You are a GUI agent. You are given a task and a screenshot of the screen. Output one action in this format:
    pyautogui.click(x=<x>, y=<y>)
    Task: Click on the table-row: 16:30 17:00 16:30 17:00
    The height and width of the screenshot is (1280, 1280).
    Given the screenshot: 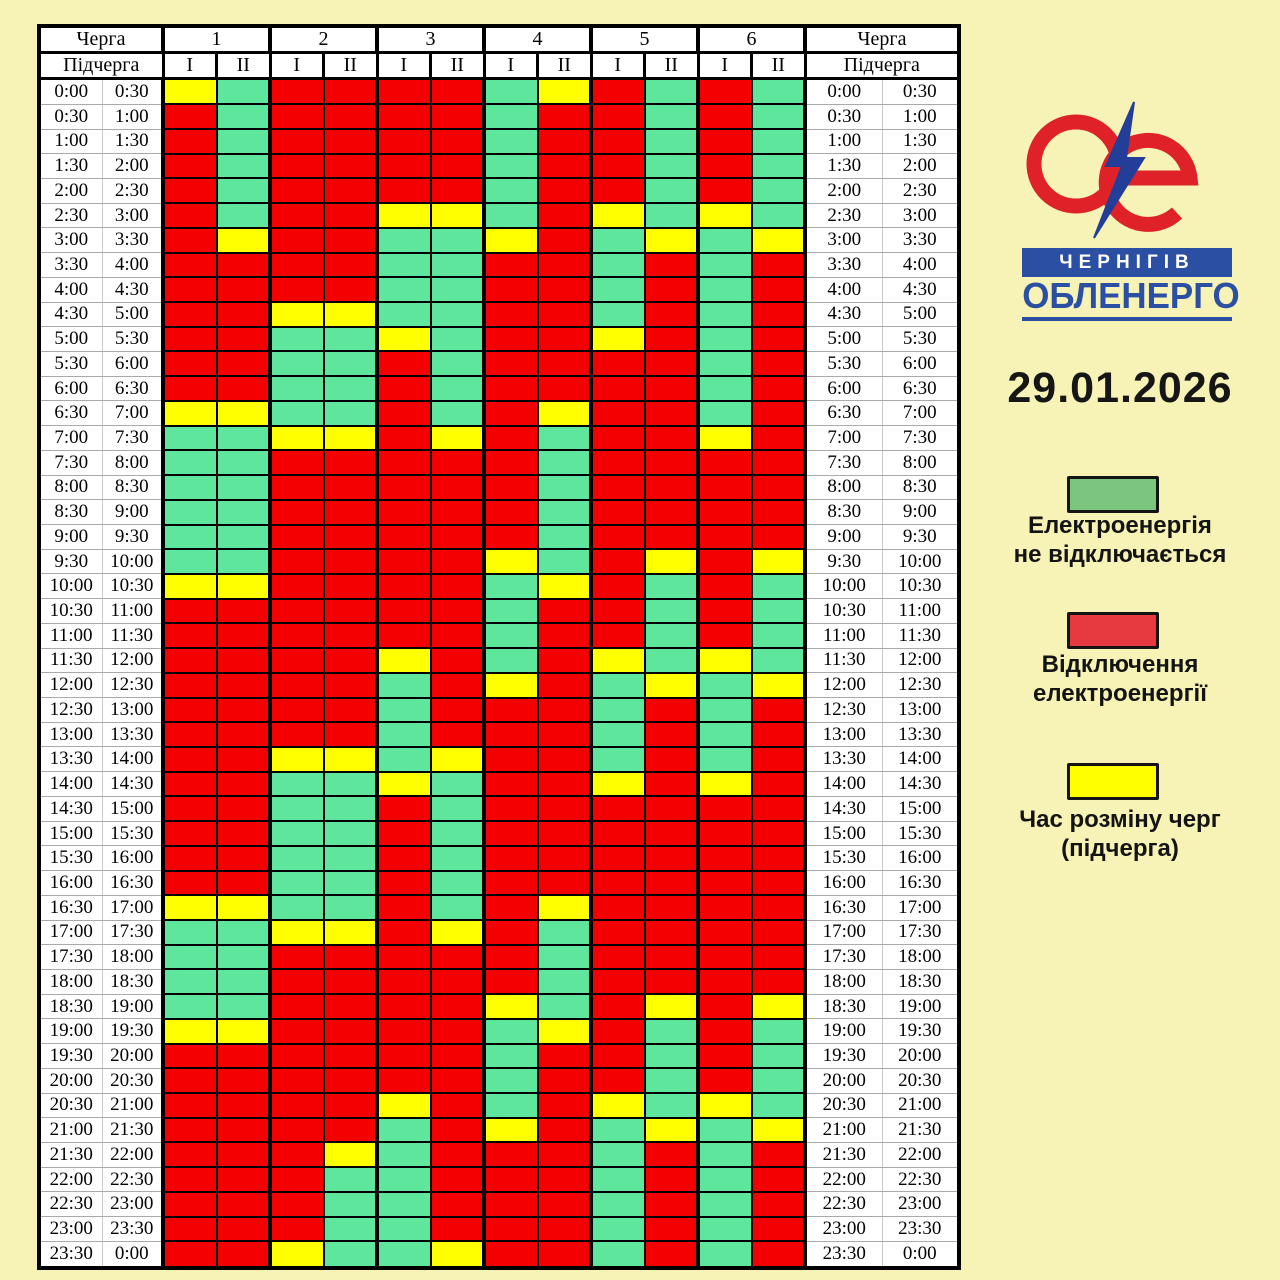 What is the action you would take?
    pyautogui.click(x=499, y=908)
    